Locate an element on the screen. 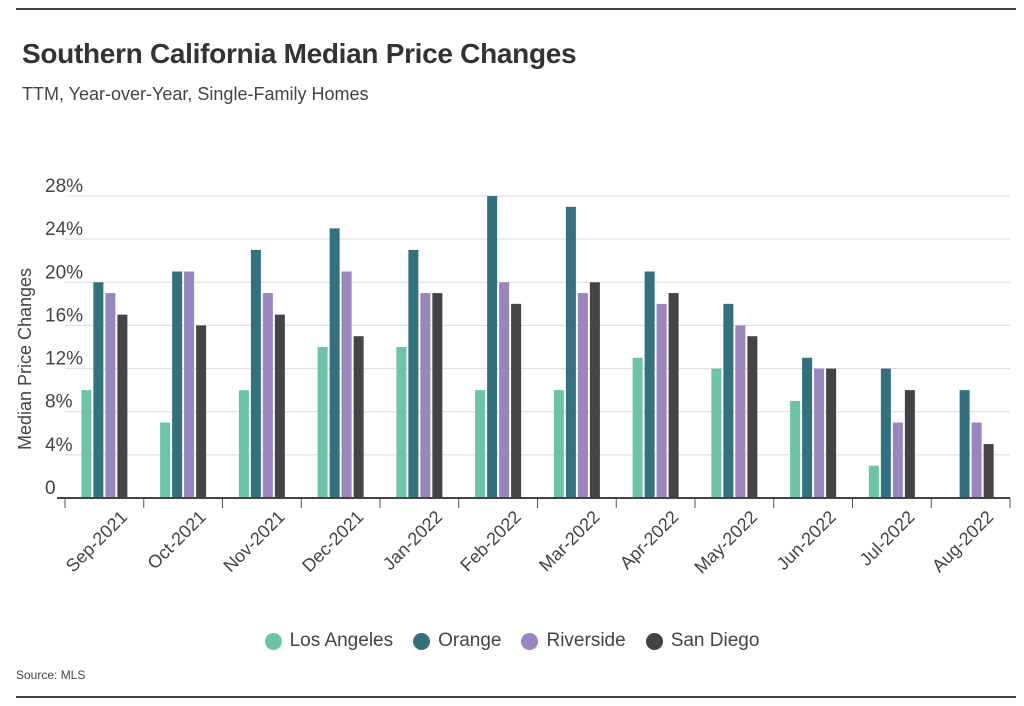  legend-item: Orange is located at coordinates (457, 641).